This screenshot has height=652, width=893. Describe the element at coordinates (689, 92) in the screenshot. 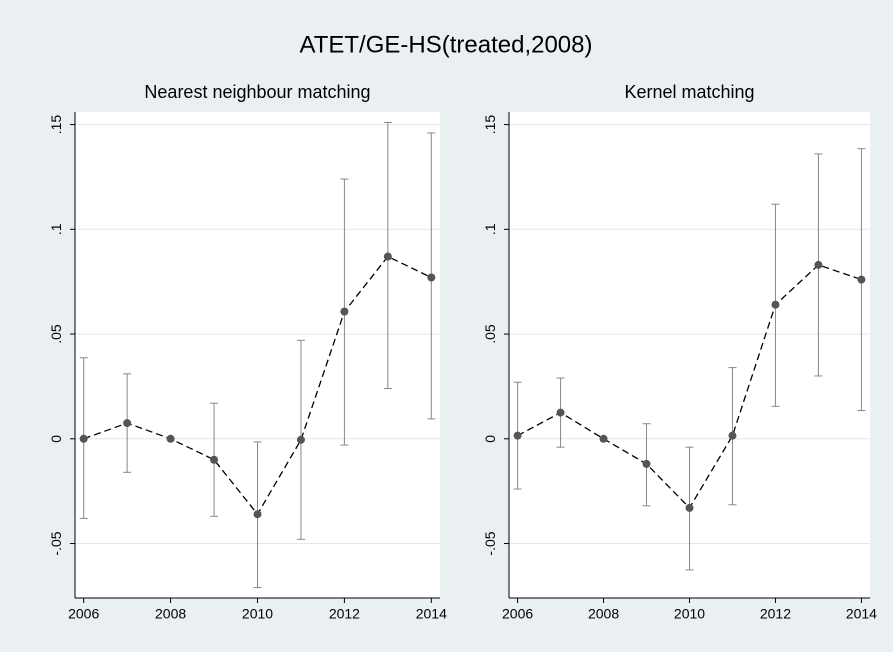

I see `panel-title: Kernel matching` at that location.